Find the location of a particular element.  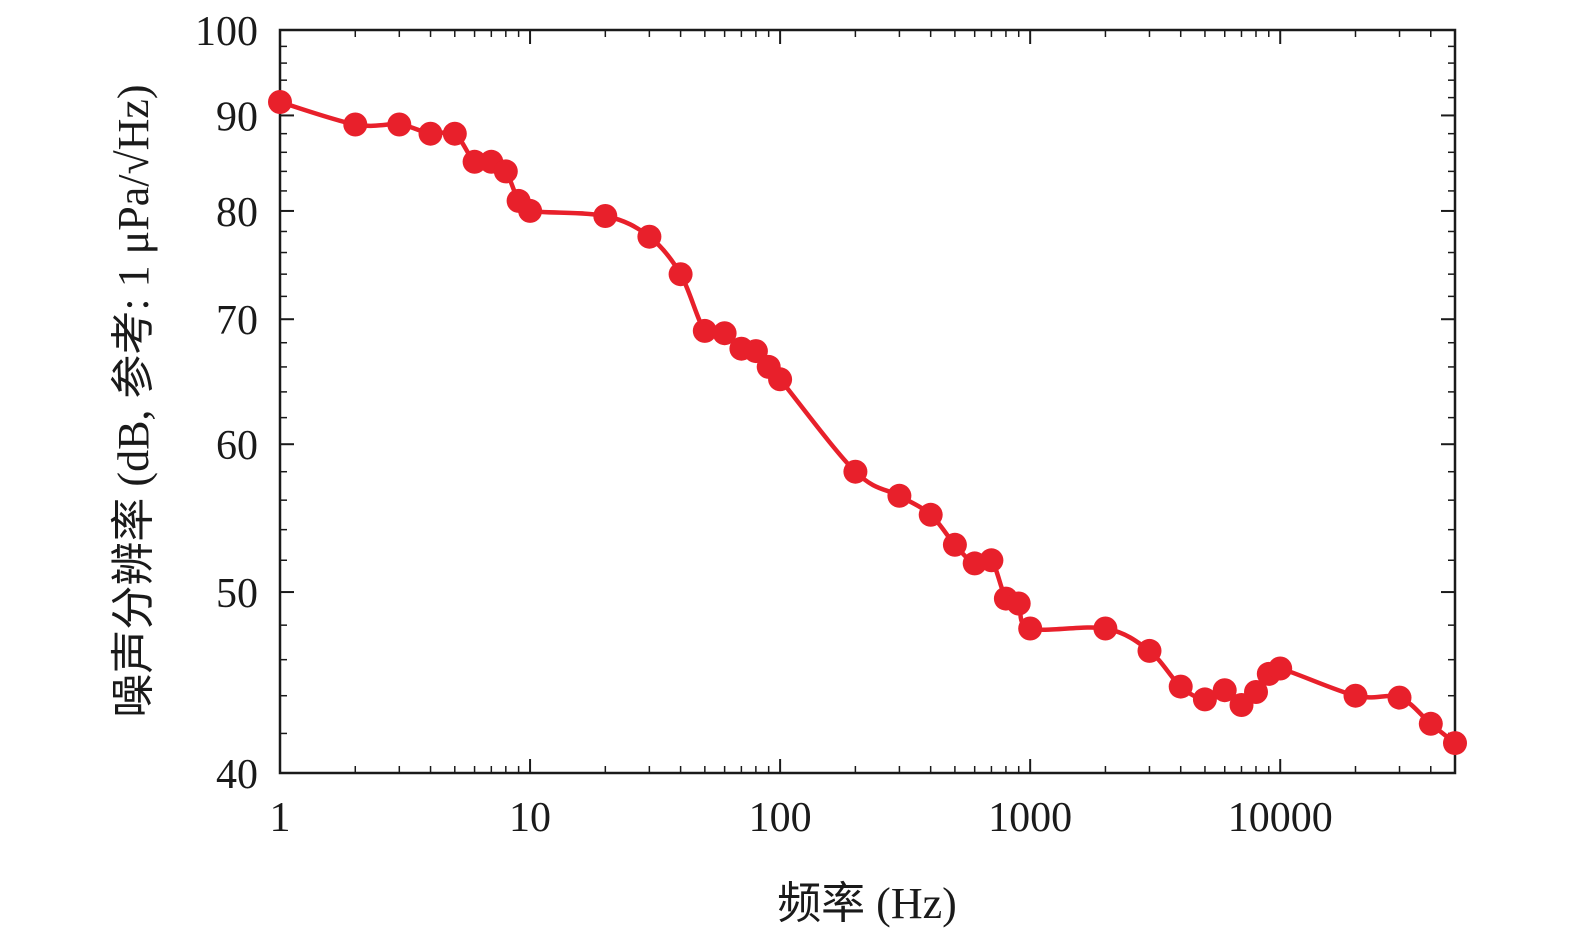

x-tick-label: 1000 is located at coordinates (1030, 818).